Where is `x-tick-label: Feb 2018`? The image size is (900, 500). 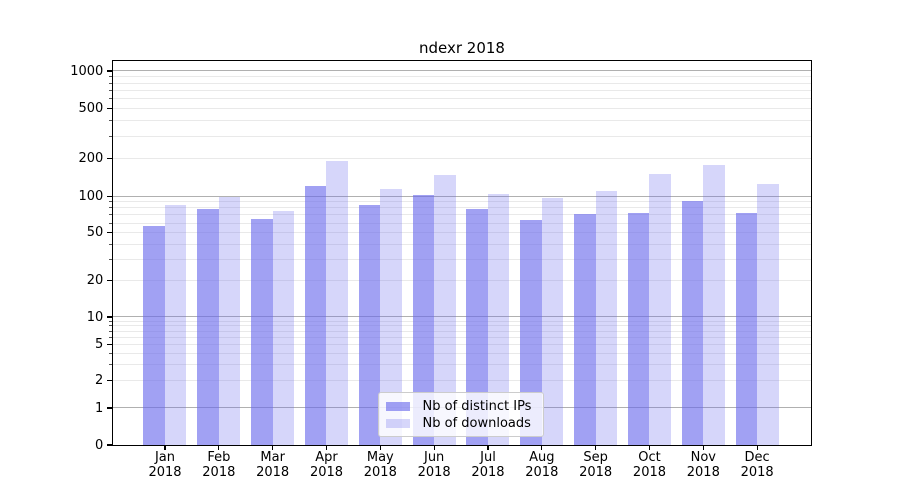 x-tick-label: Feb 2018 is located at coordinates (219, 465).